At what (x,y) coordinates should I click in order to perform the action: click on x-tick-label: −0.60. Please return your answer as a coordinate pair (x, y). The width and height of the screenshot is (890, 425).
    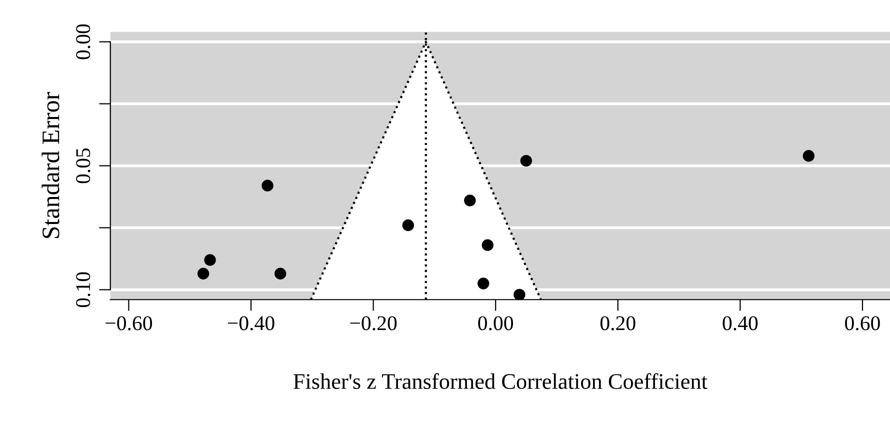
    Looking at the image, I should click on (129, 323).